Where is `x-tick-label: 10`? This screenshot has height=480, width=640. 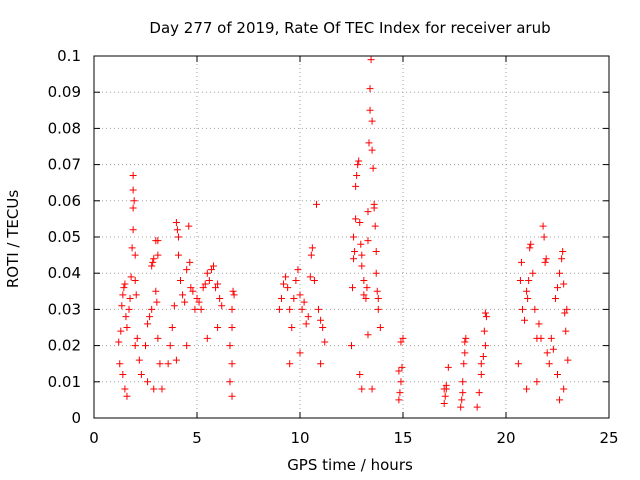 x-tick-label: 10 is located at coordinates (299, 438).